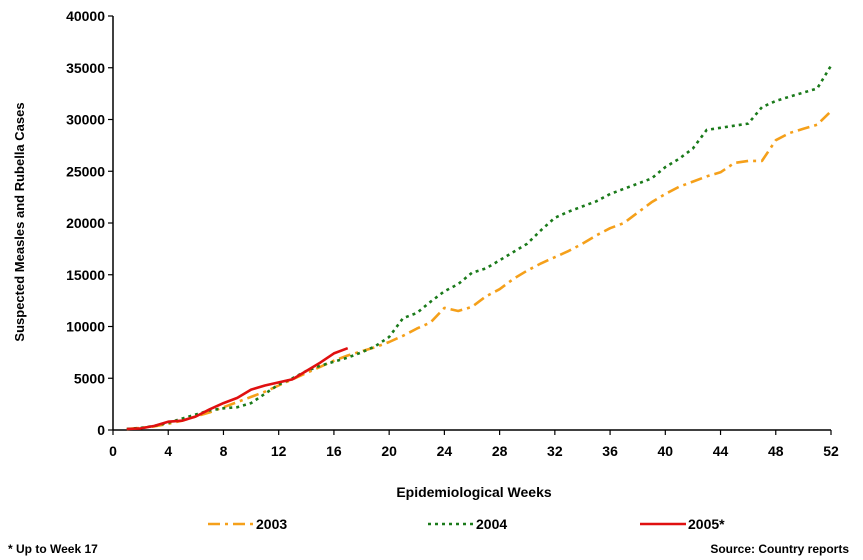  I want to click on x-tick-label: 52, so click(831, 451).